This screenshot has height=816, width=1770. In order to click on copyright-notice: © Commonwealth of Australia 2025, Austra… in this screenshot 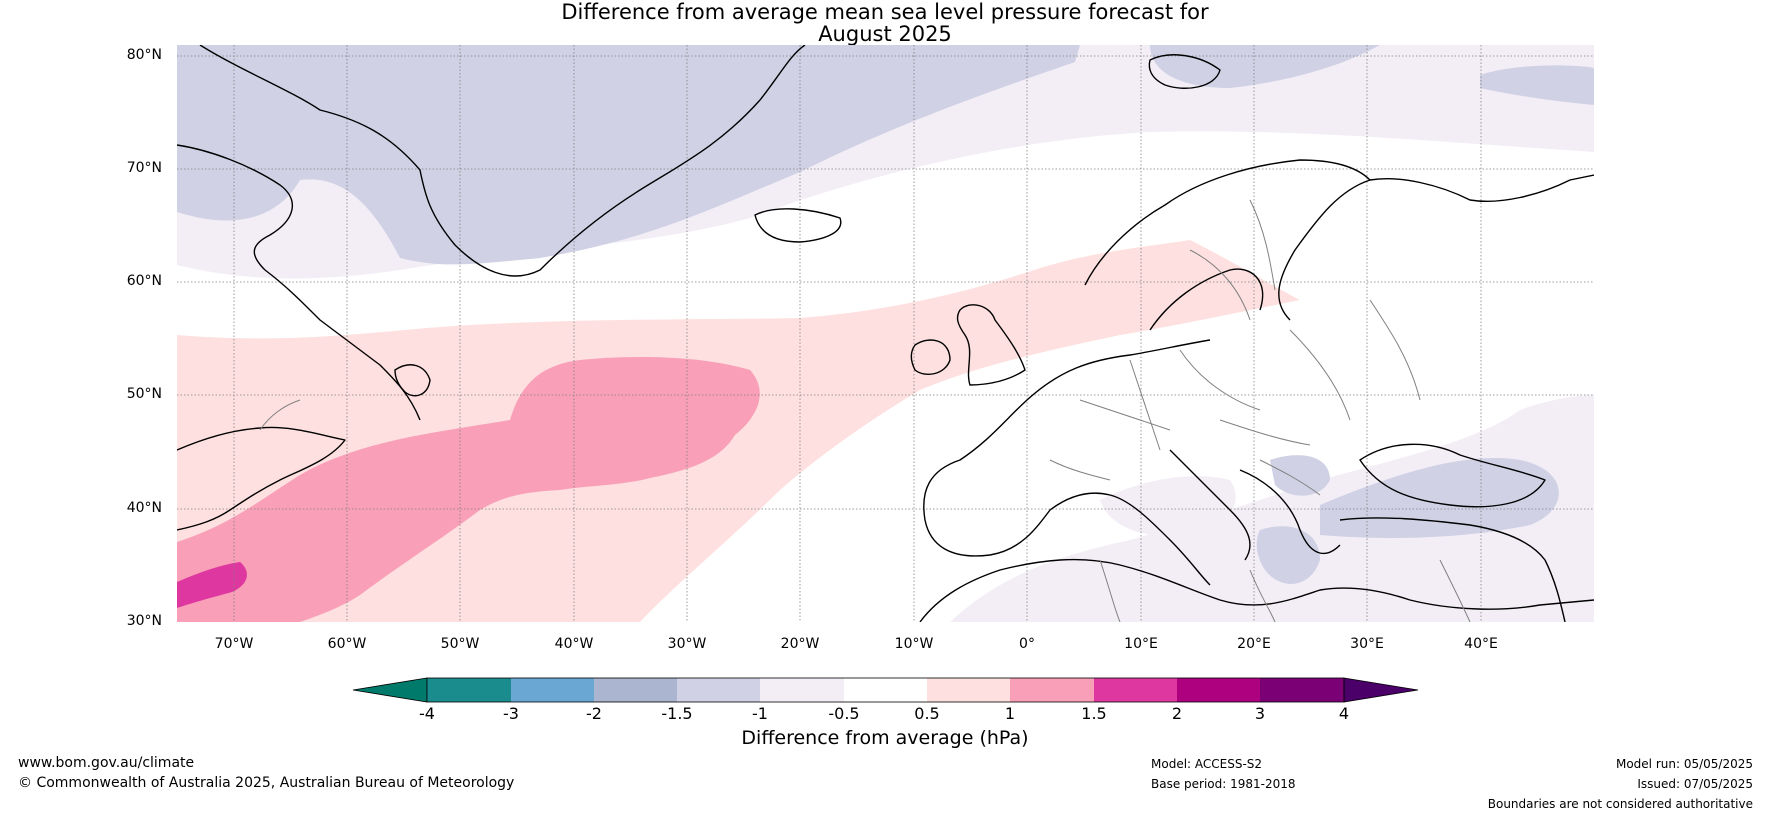, I will do `click(266, 783)`.